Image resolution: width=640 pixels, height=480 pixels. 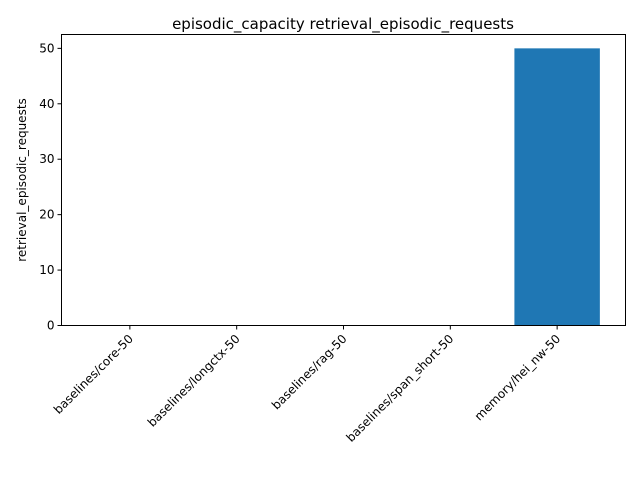 What do you see at coordinates (46, 270) in the screenshot?
I see `y-tick-label: 10` at bounding box center [46, 270].